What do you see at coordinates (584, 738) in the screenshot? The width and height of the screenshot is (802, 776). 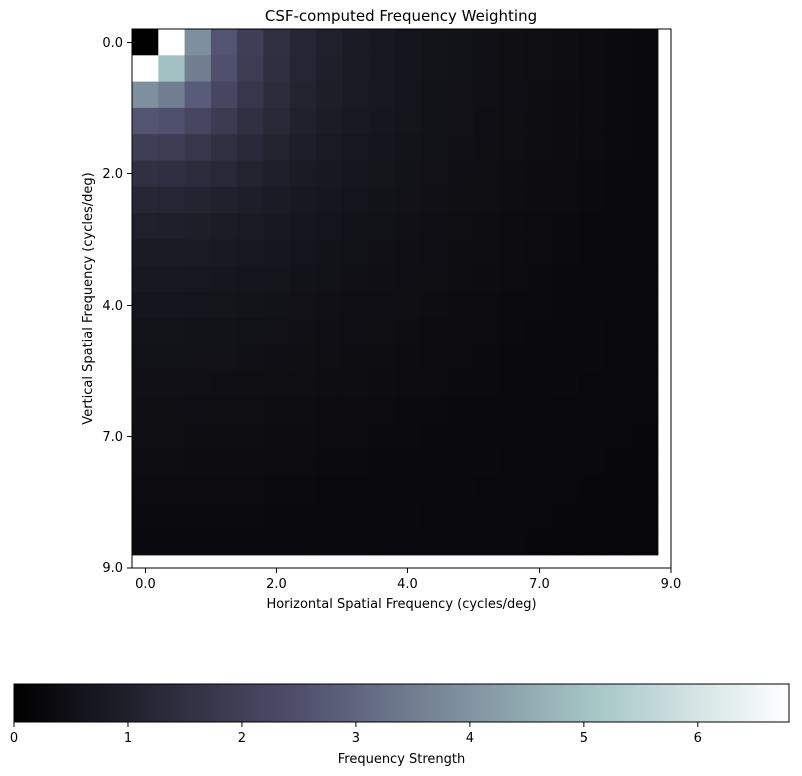 I see `colorbar-tick-label: 5` at bounding box center [584, 738].